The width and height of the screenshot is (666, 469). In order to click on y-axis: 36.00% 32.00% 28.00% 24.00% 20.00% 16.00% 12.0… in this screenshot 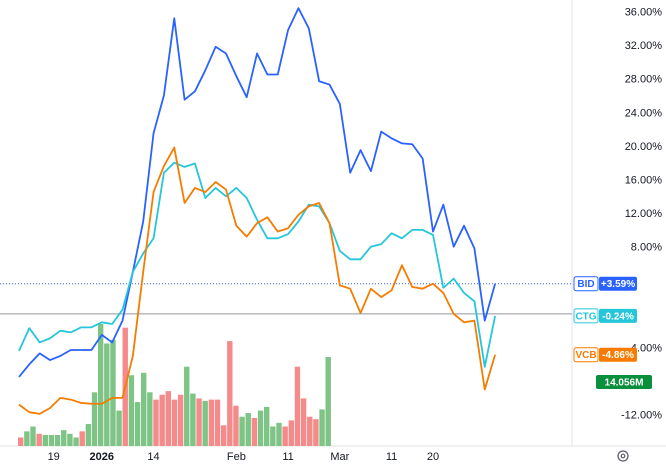, I will do `click(641, 214)`.